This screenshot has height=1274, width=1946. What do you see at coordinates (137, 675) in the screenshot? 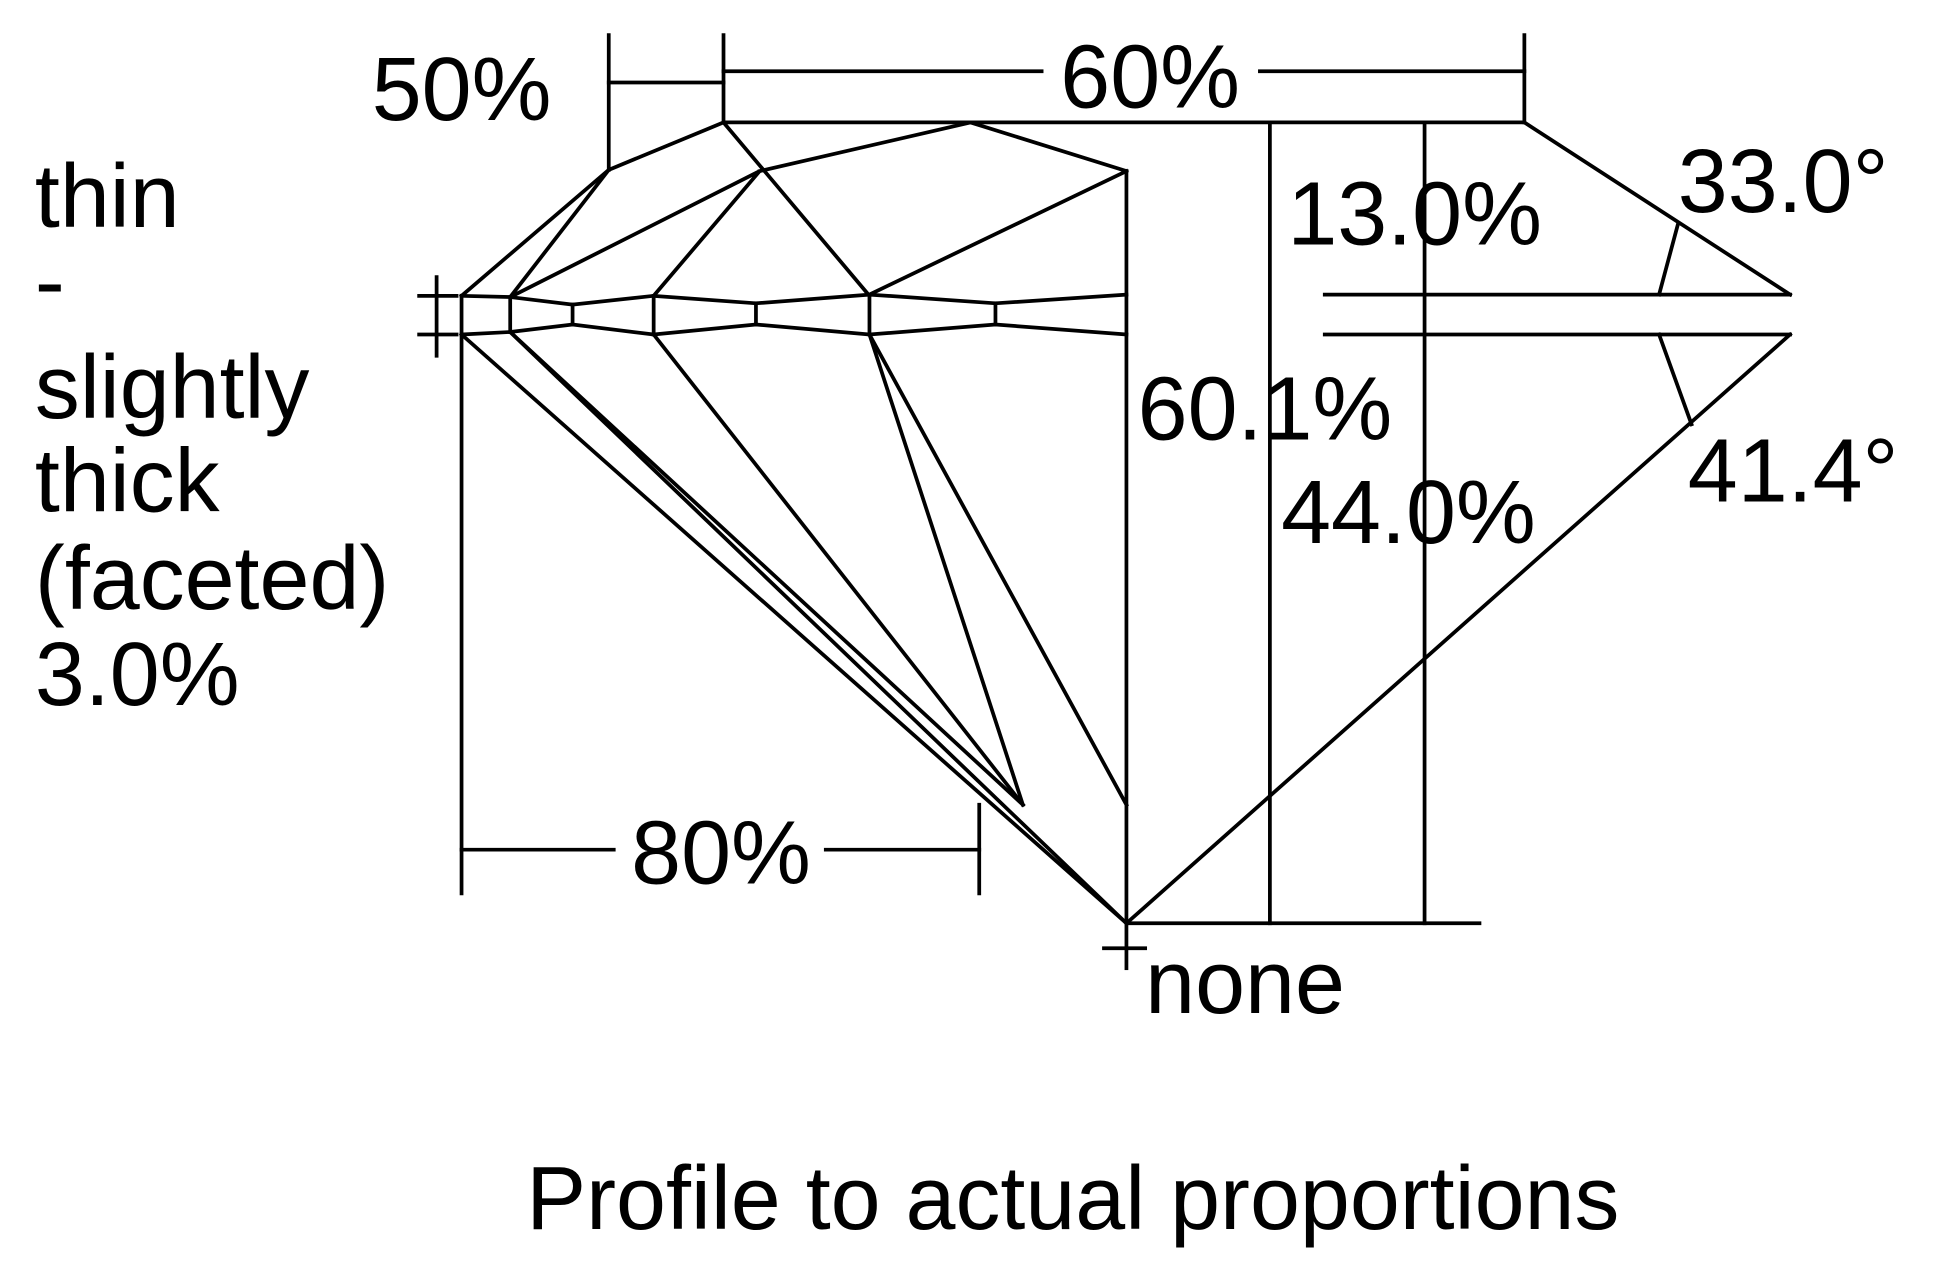
I see `girdle-label-line: 3.0%` at bounding box center [137, 675].